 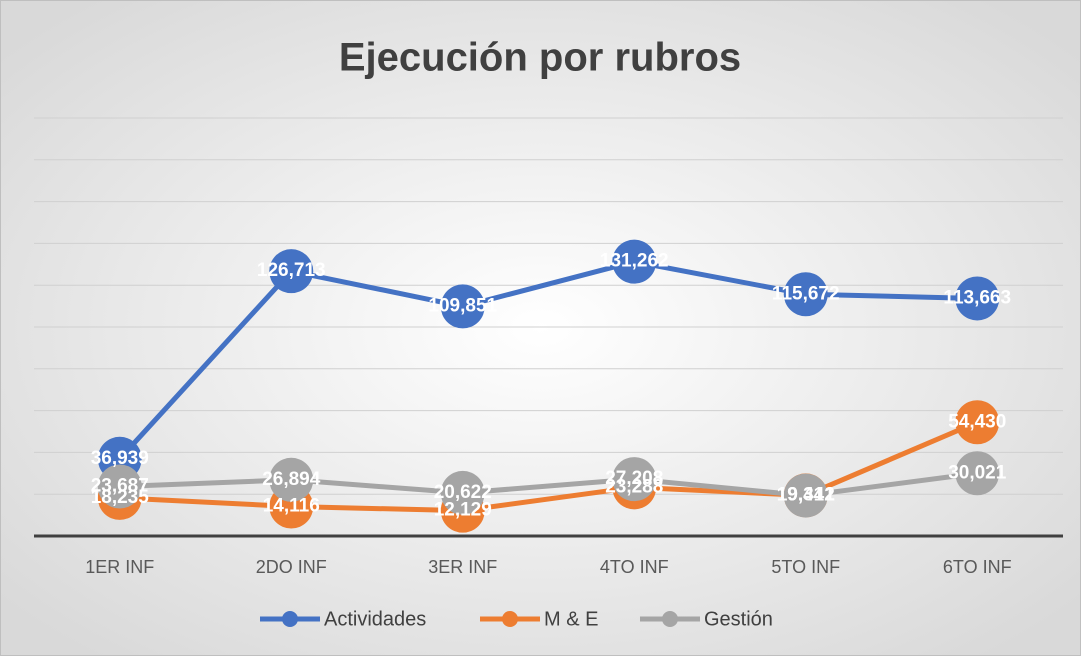 I want to click on data-label: 20,622, so click(x=463, y=492).